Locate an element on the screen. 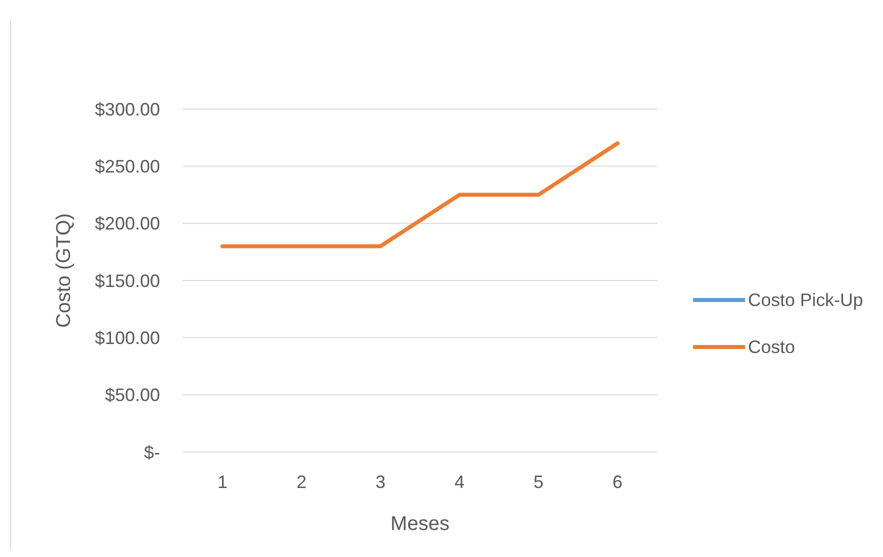  y-tick-label: $100.00 is located at coordinates (127, 338).